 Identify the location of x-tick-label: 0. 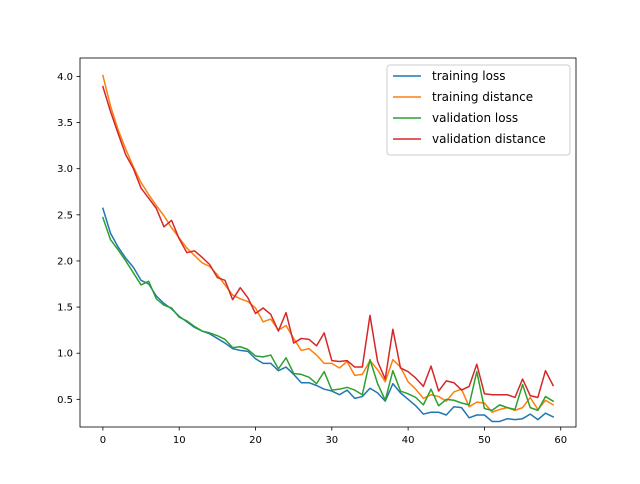
(103, 440).